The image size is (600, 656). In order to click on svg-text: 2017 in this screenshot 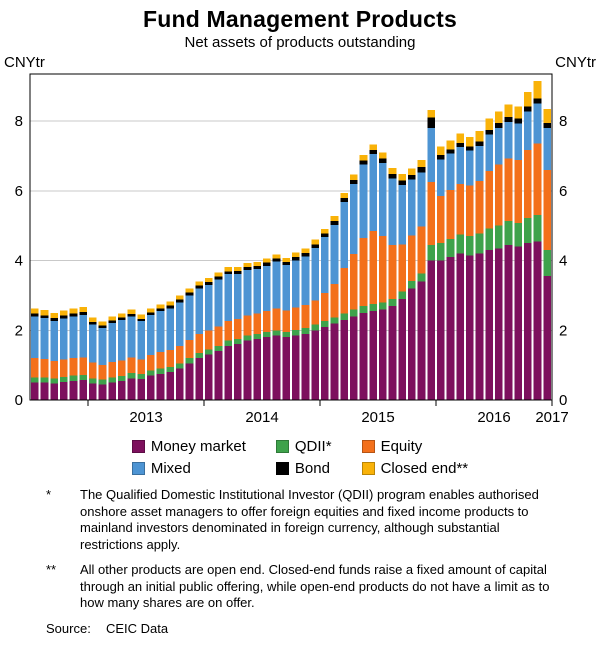, I will do `click(551, 417)`.